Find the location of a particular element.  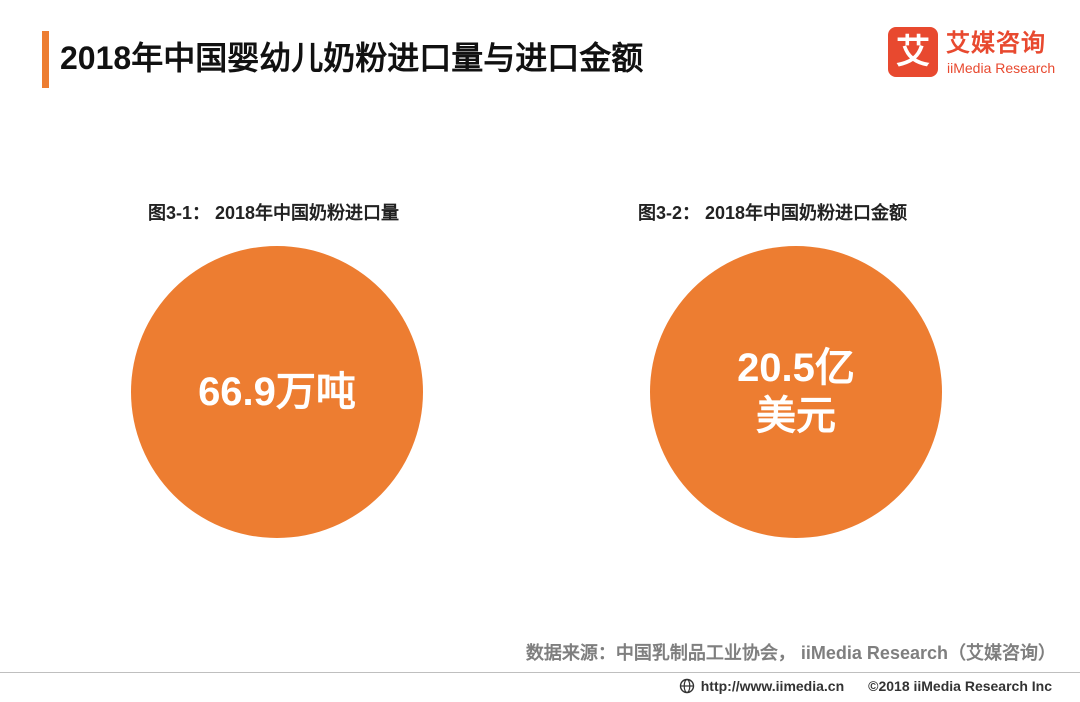

figure-caption-import-volume: 图3-1： 2018年中国奶粉进口量 is located at coordinates (274, 213).